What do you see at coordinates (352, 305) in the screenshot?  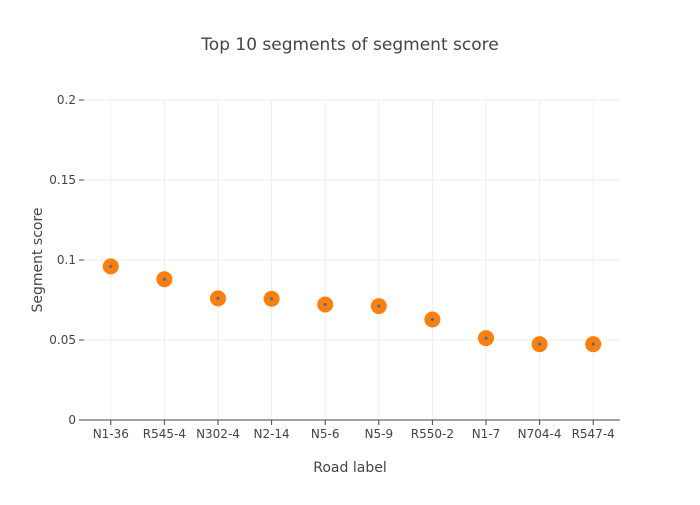 I see `marks-layer` at bounding box center [352, 305].